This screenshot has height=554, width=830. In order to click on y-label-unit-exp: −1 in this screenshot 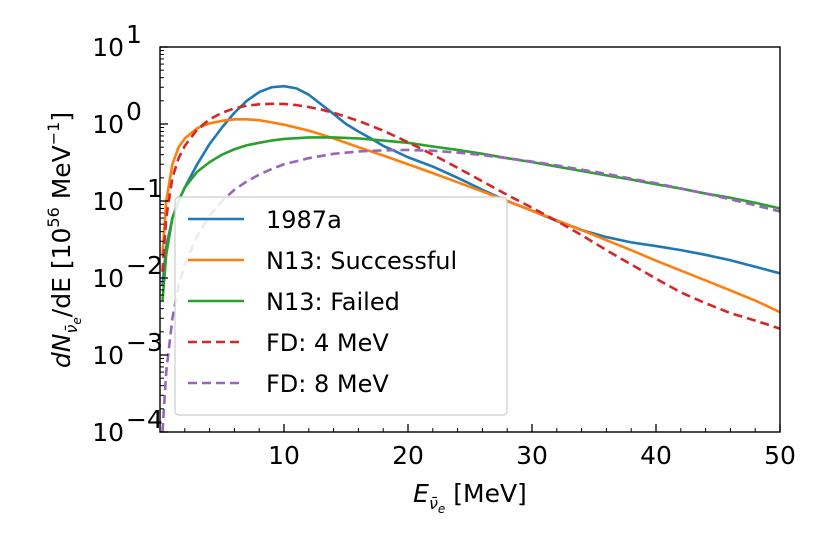, I will do `click(53, 134)`.